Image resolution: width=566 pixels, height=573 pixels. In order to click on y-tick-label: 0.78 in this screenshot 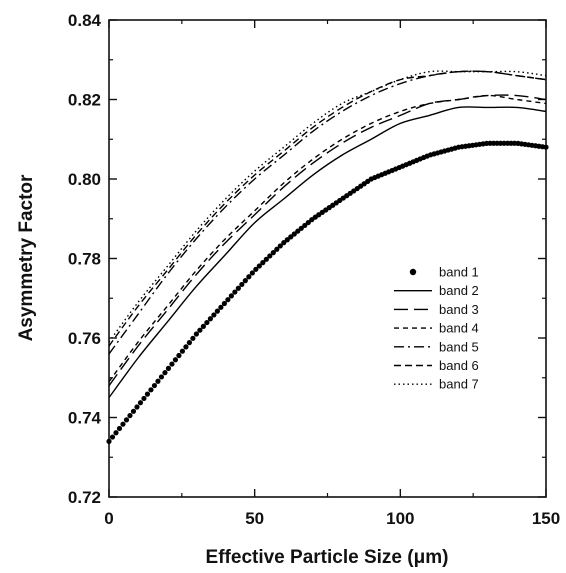, I will do `click(84, 259)`.